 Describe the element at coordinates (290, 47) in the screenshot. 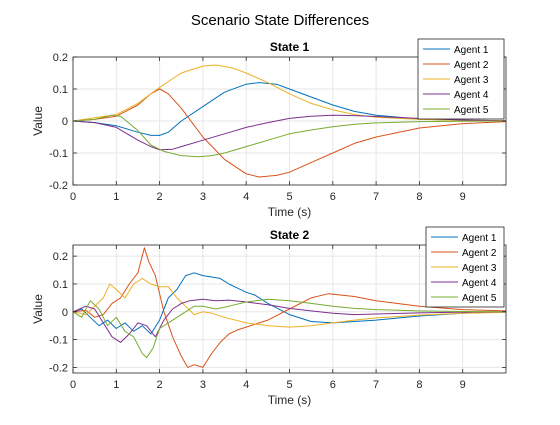

I see `subplot-title: State 1` at that location.